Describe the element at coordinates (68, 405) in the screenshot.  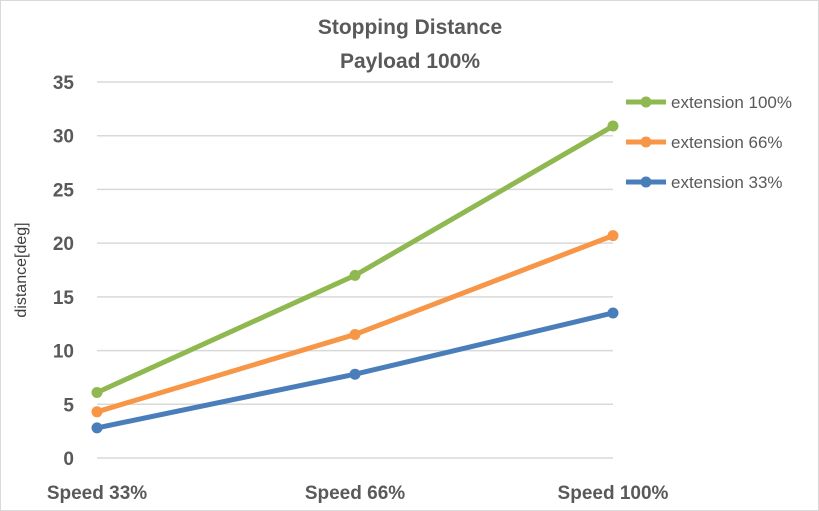
I see `y-tick-label: 5` at that location.